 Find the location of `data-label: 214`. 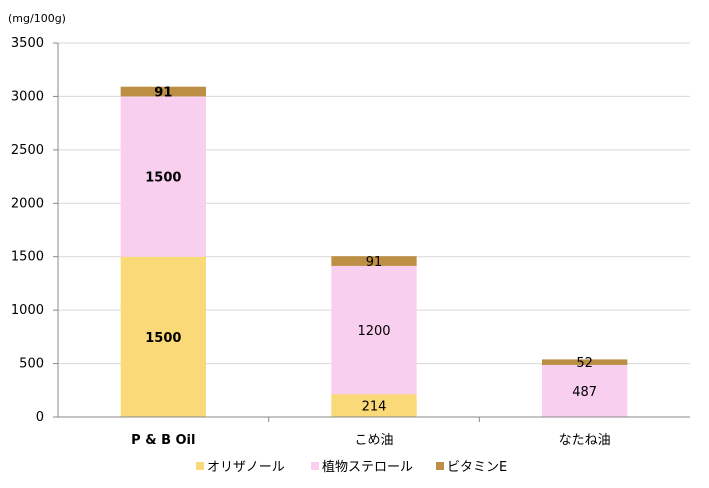

data-label: 214 is located at coordinates (374, 407).